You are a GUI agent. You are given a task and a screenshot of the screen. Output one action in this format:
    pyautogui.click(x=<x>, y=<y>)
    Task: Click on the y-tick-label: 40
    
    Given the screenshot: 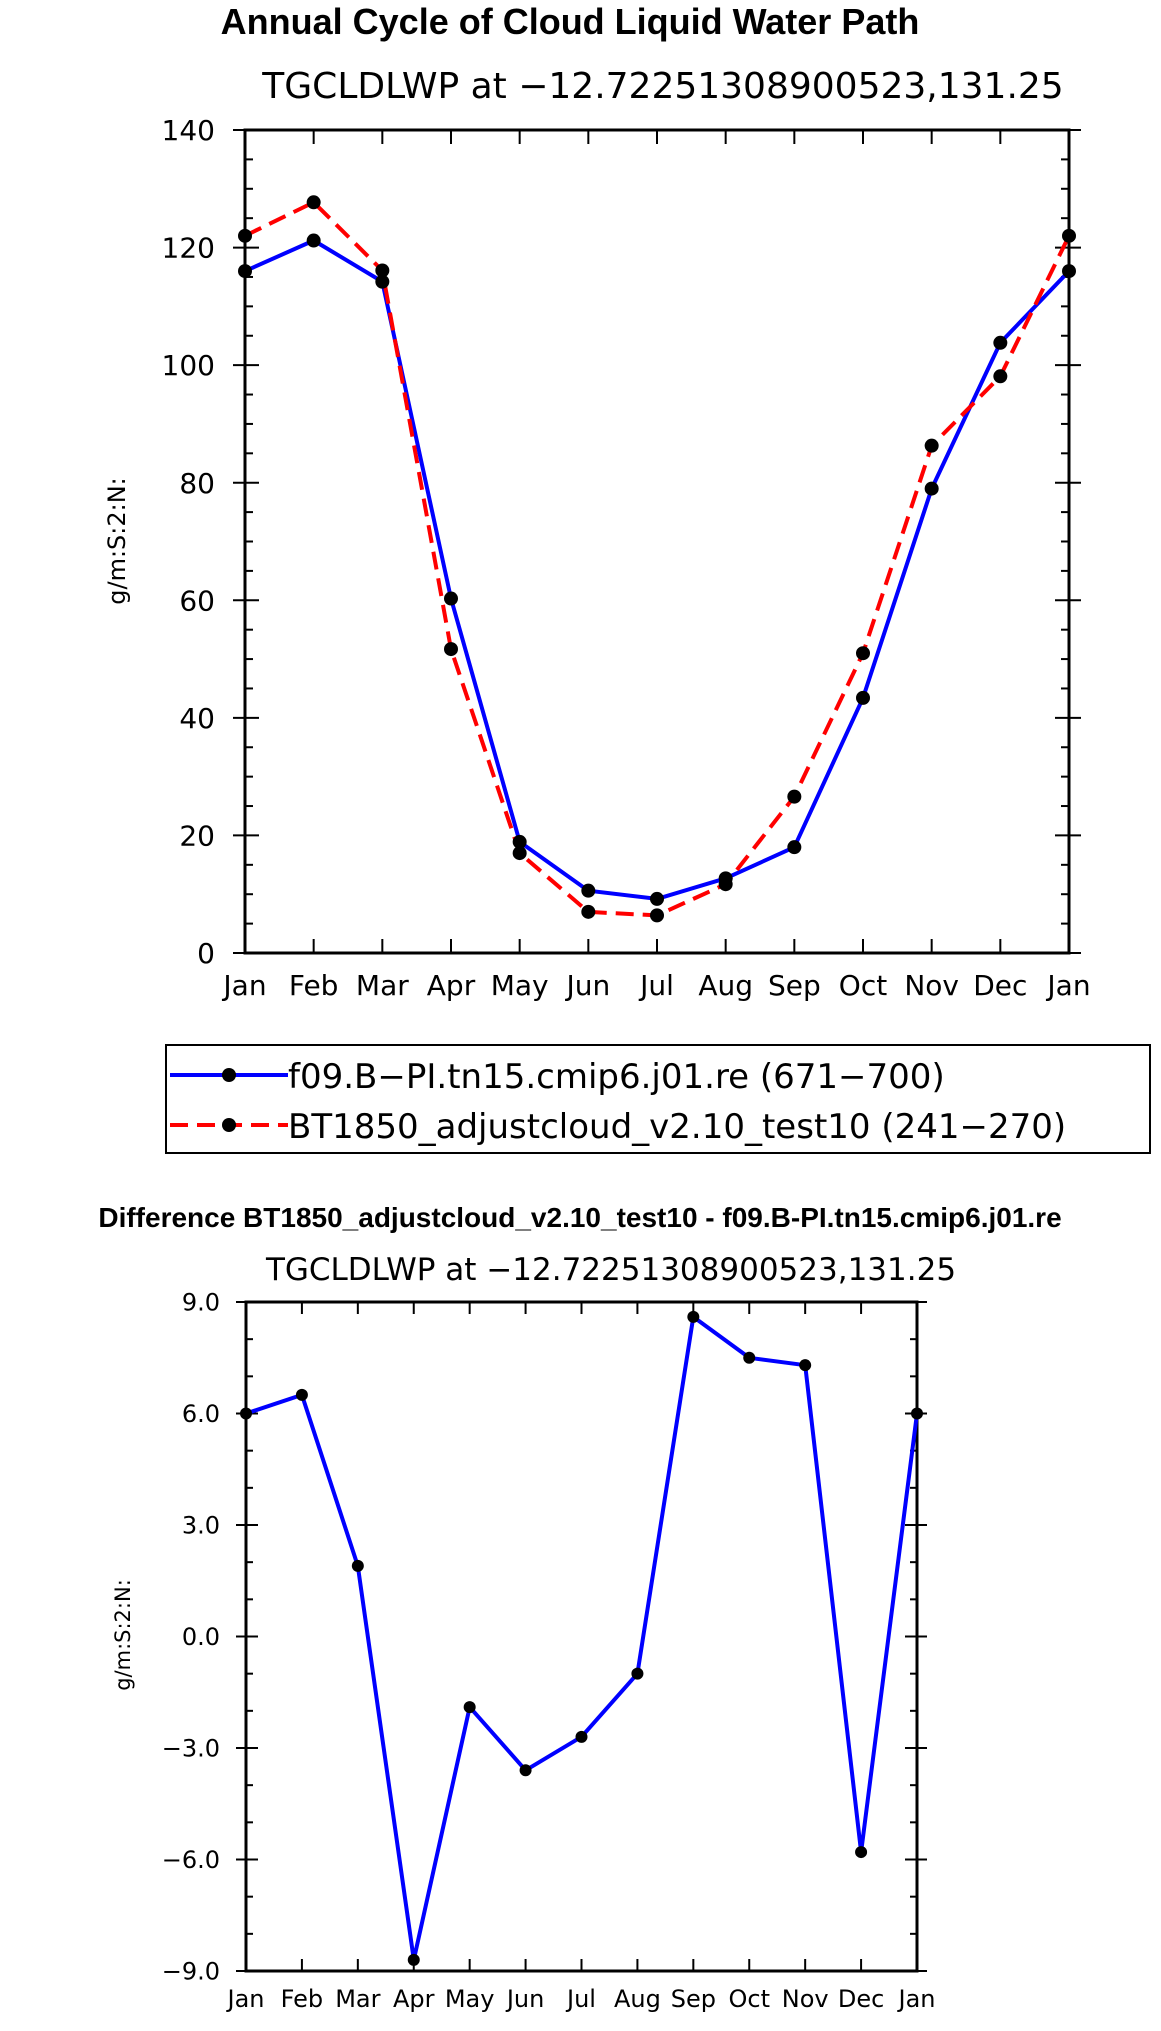 What is the action you would take?
    pyautogui.click(x=197, y=718)
    